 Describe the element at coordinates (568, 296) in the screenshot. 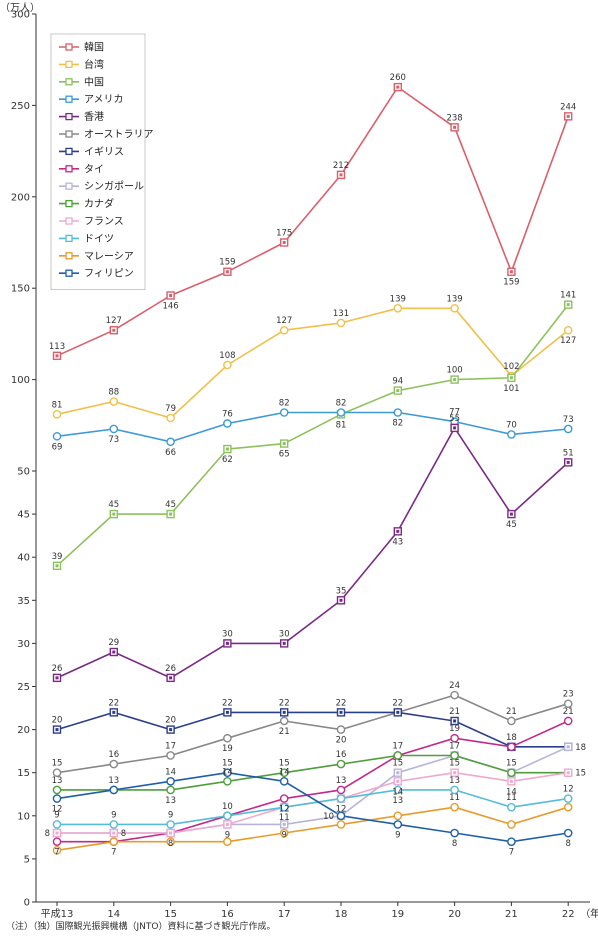

I see `data-label: 141` at that location.